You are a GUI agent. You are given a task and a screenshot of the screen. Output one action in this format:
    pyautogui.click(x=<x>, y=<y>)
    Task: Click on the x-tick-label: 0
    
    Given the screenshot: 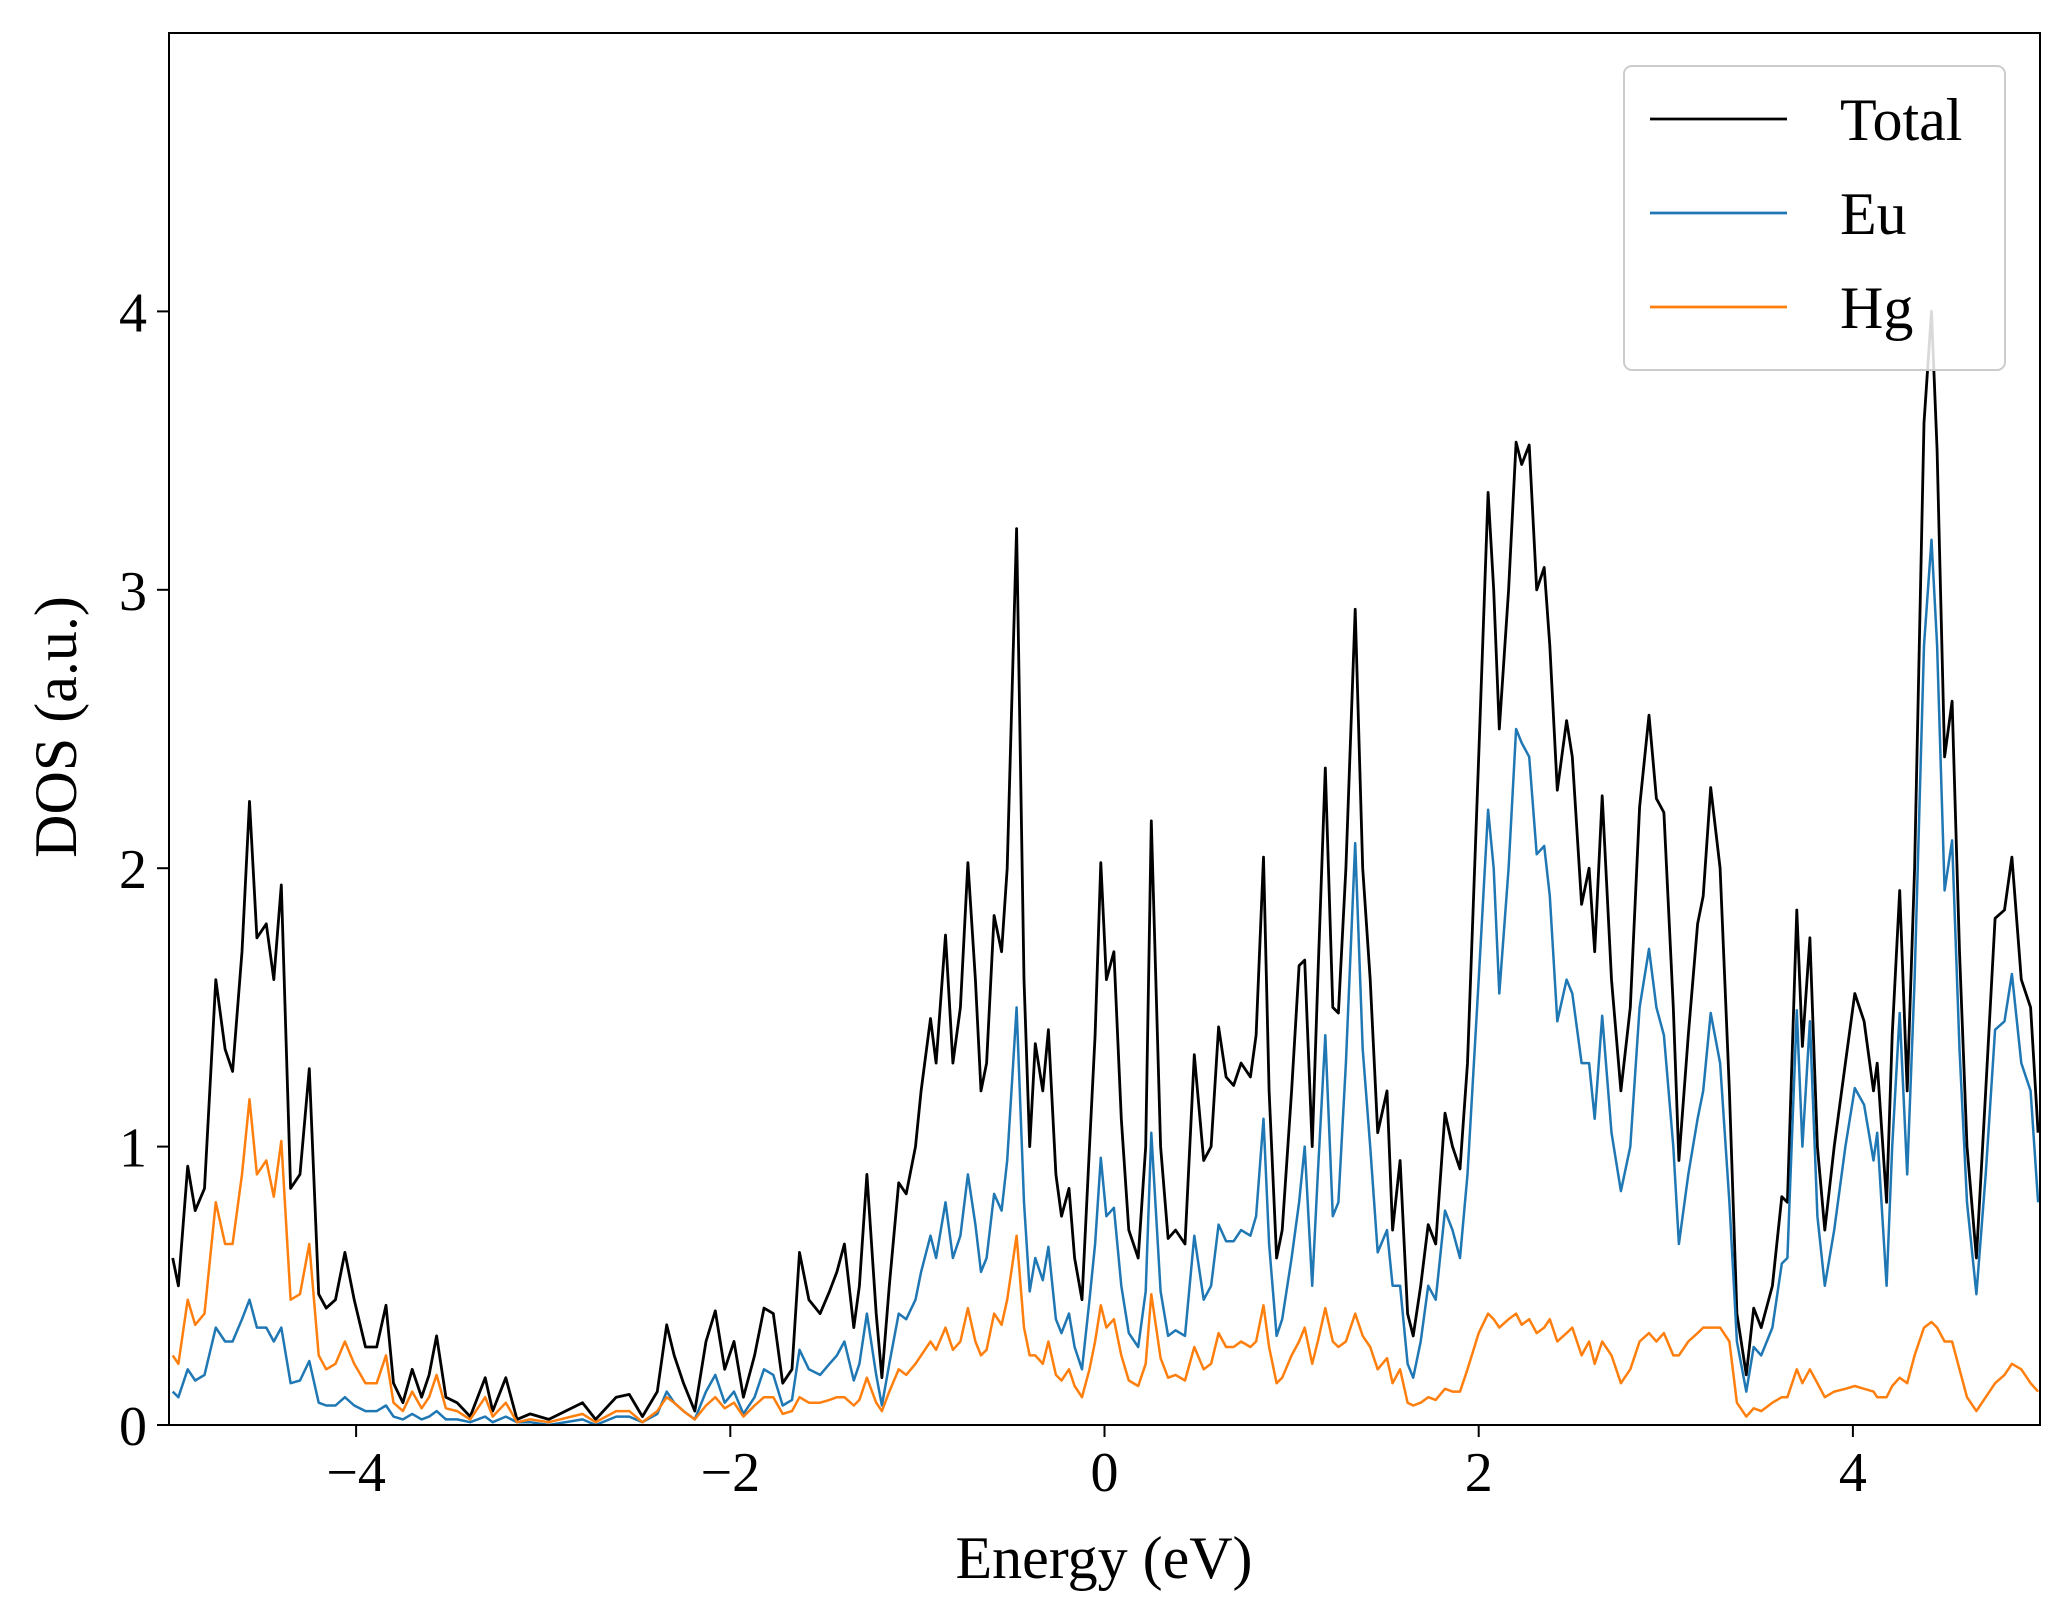 What is the action you would take?
    pyautogui.click(x=1105, y=1473)
    